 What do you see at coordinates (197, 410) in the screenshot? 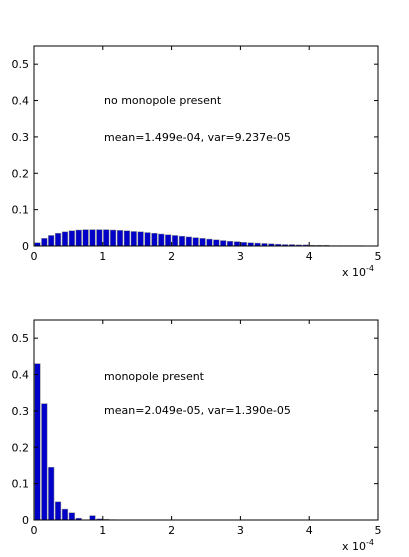
I see `annotation-stats: mean=2.049e-05, var=1.390e-05` at bounding box center [197, 410].